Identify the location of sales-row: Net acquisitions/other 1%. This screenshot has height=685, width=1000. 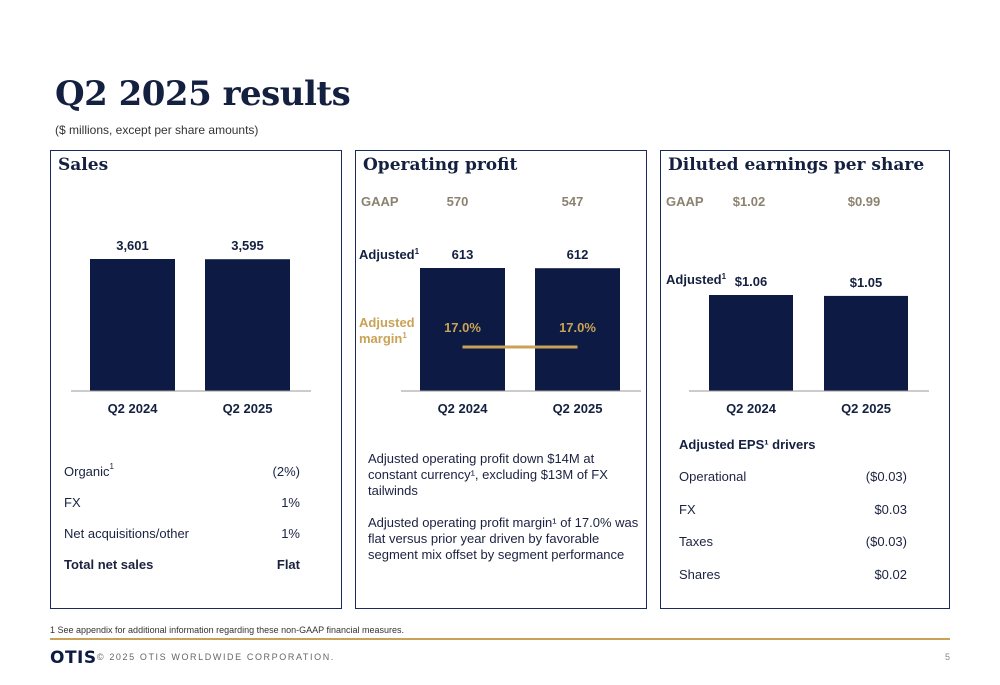
(182, 535).